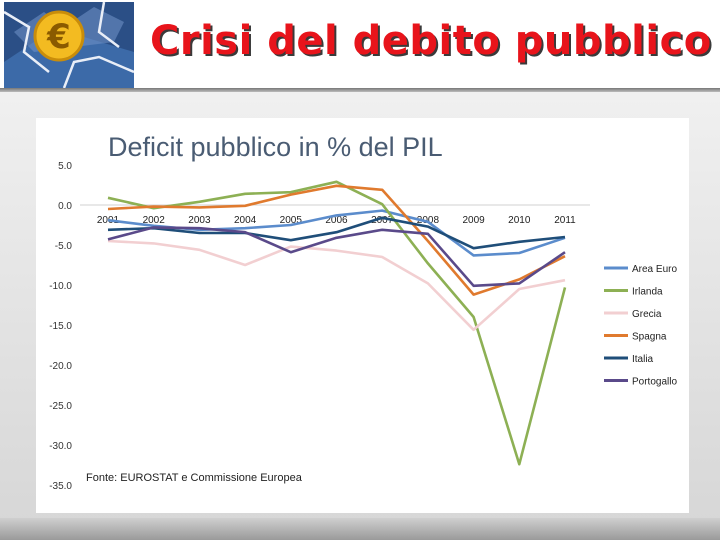  I want to click on y-tick-label: -25.0, so click(60, 406).